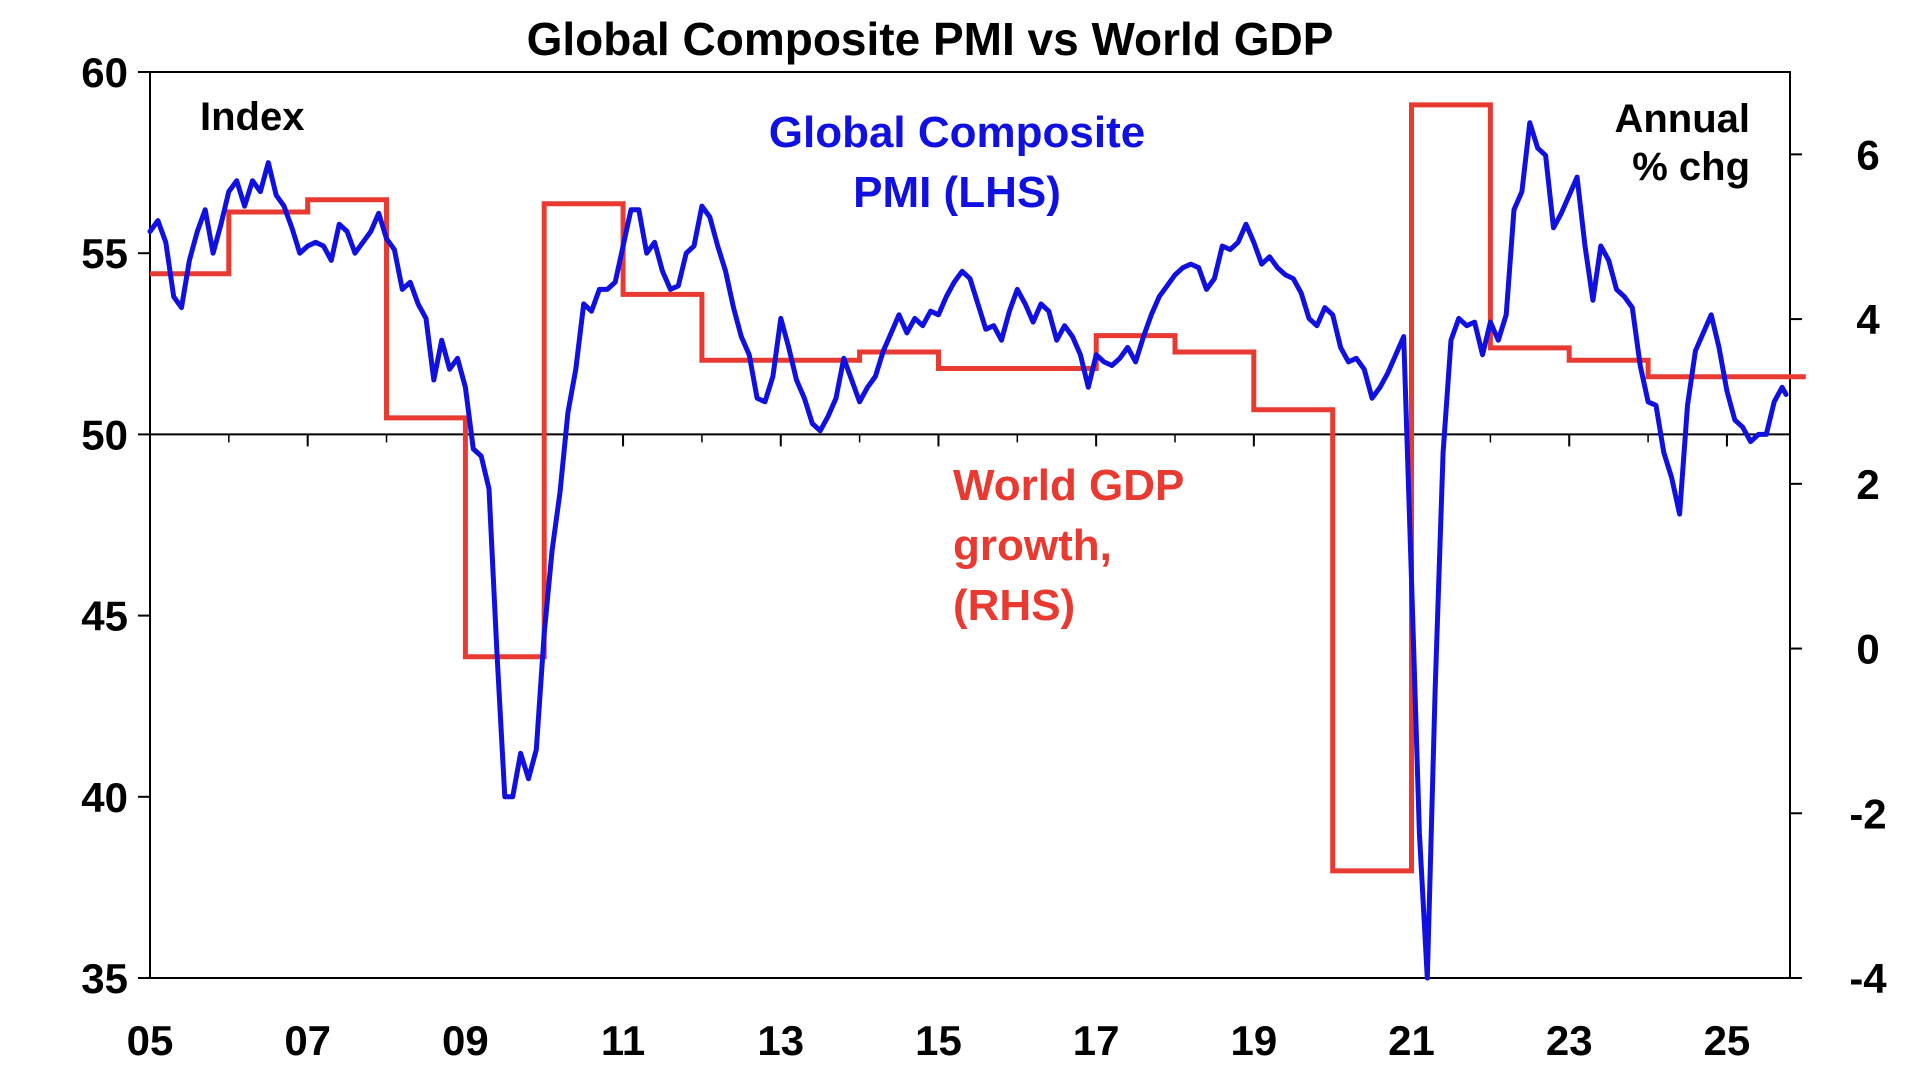  I want to click on right-tick-label: -2, so click(1867, 813).